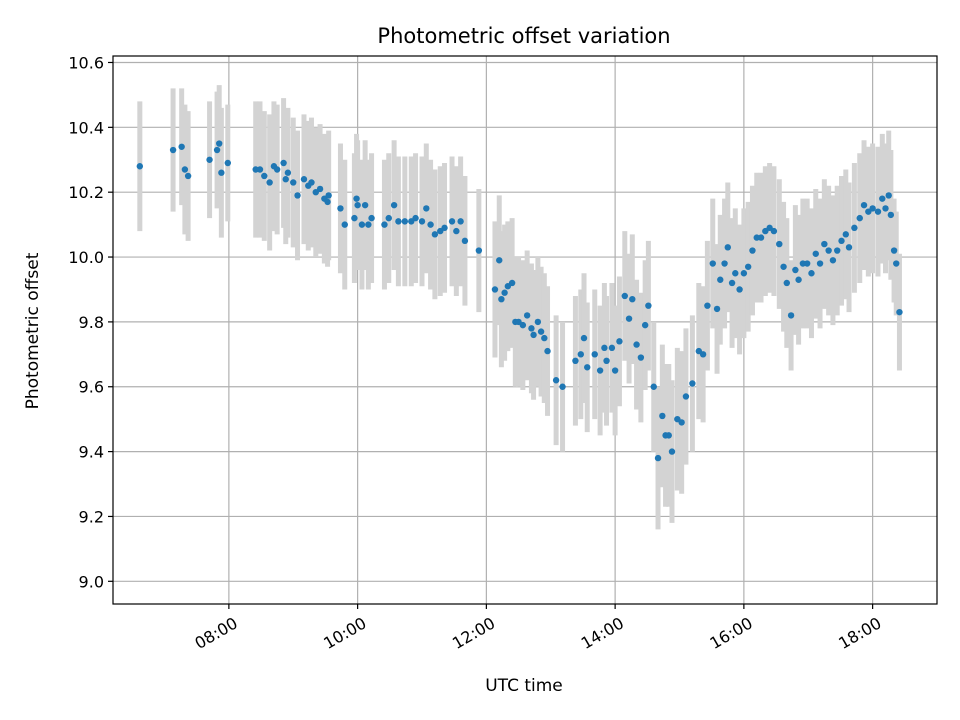 The height and width of the screenshot is (720, 960). What do you see at coordinates (33, 330) in the screenshot?
I see `y-axis-title: Photometric offset` at bounding box center [33, 330].